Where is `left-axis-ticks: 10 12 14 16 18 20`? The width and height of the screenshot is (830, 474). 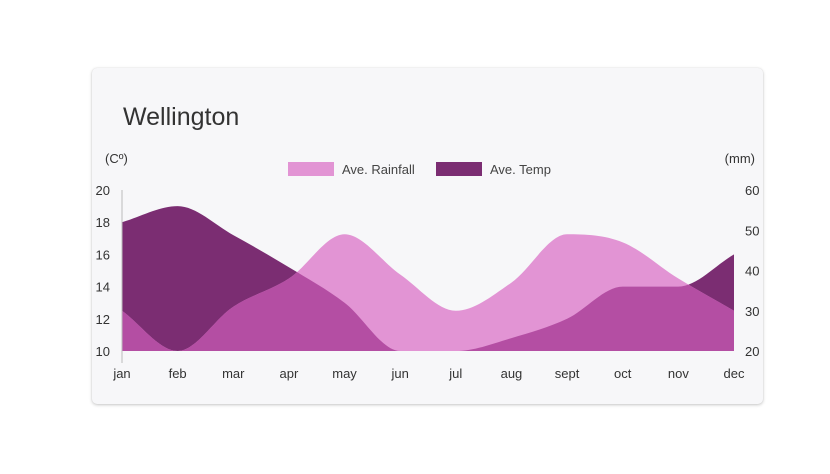 left-axis-ticks: 10 12 14 16 18 20 is located at coordinates (103, 271).